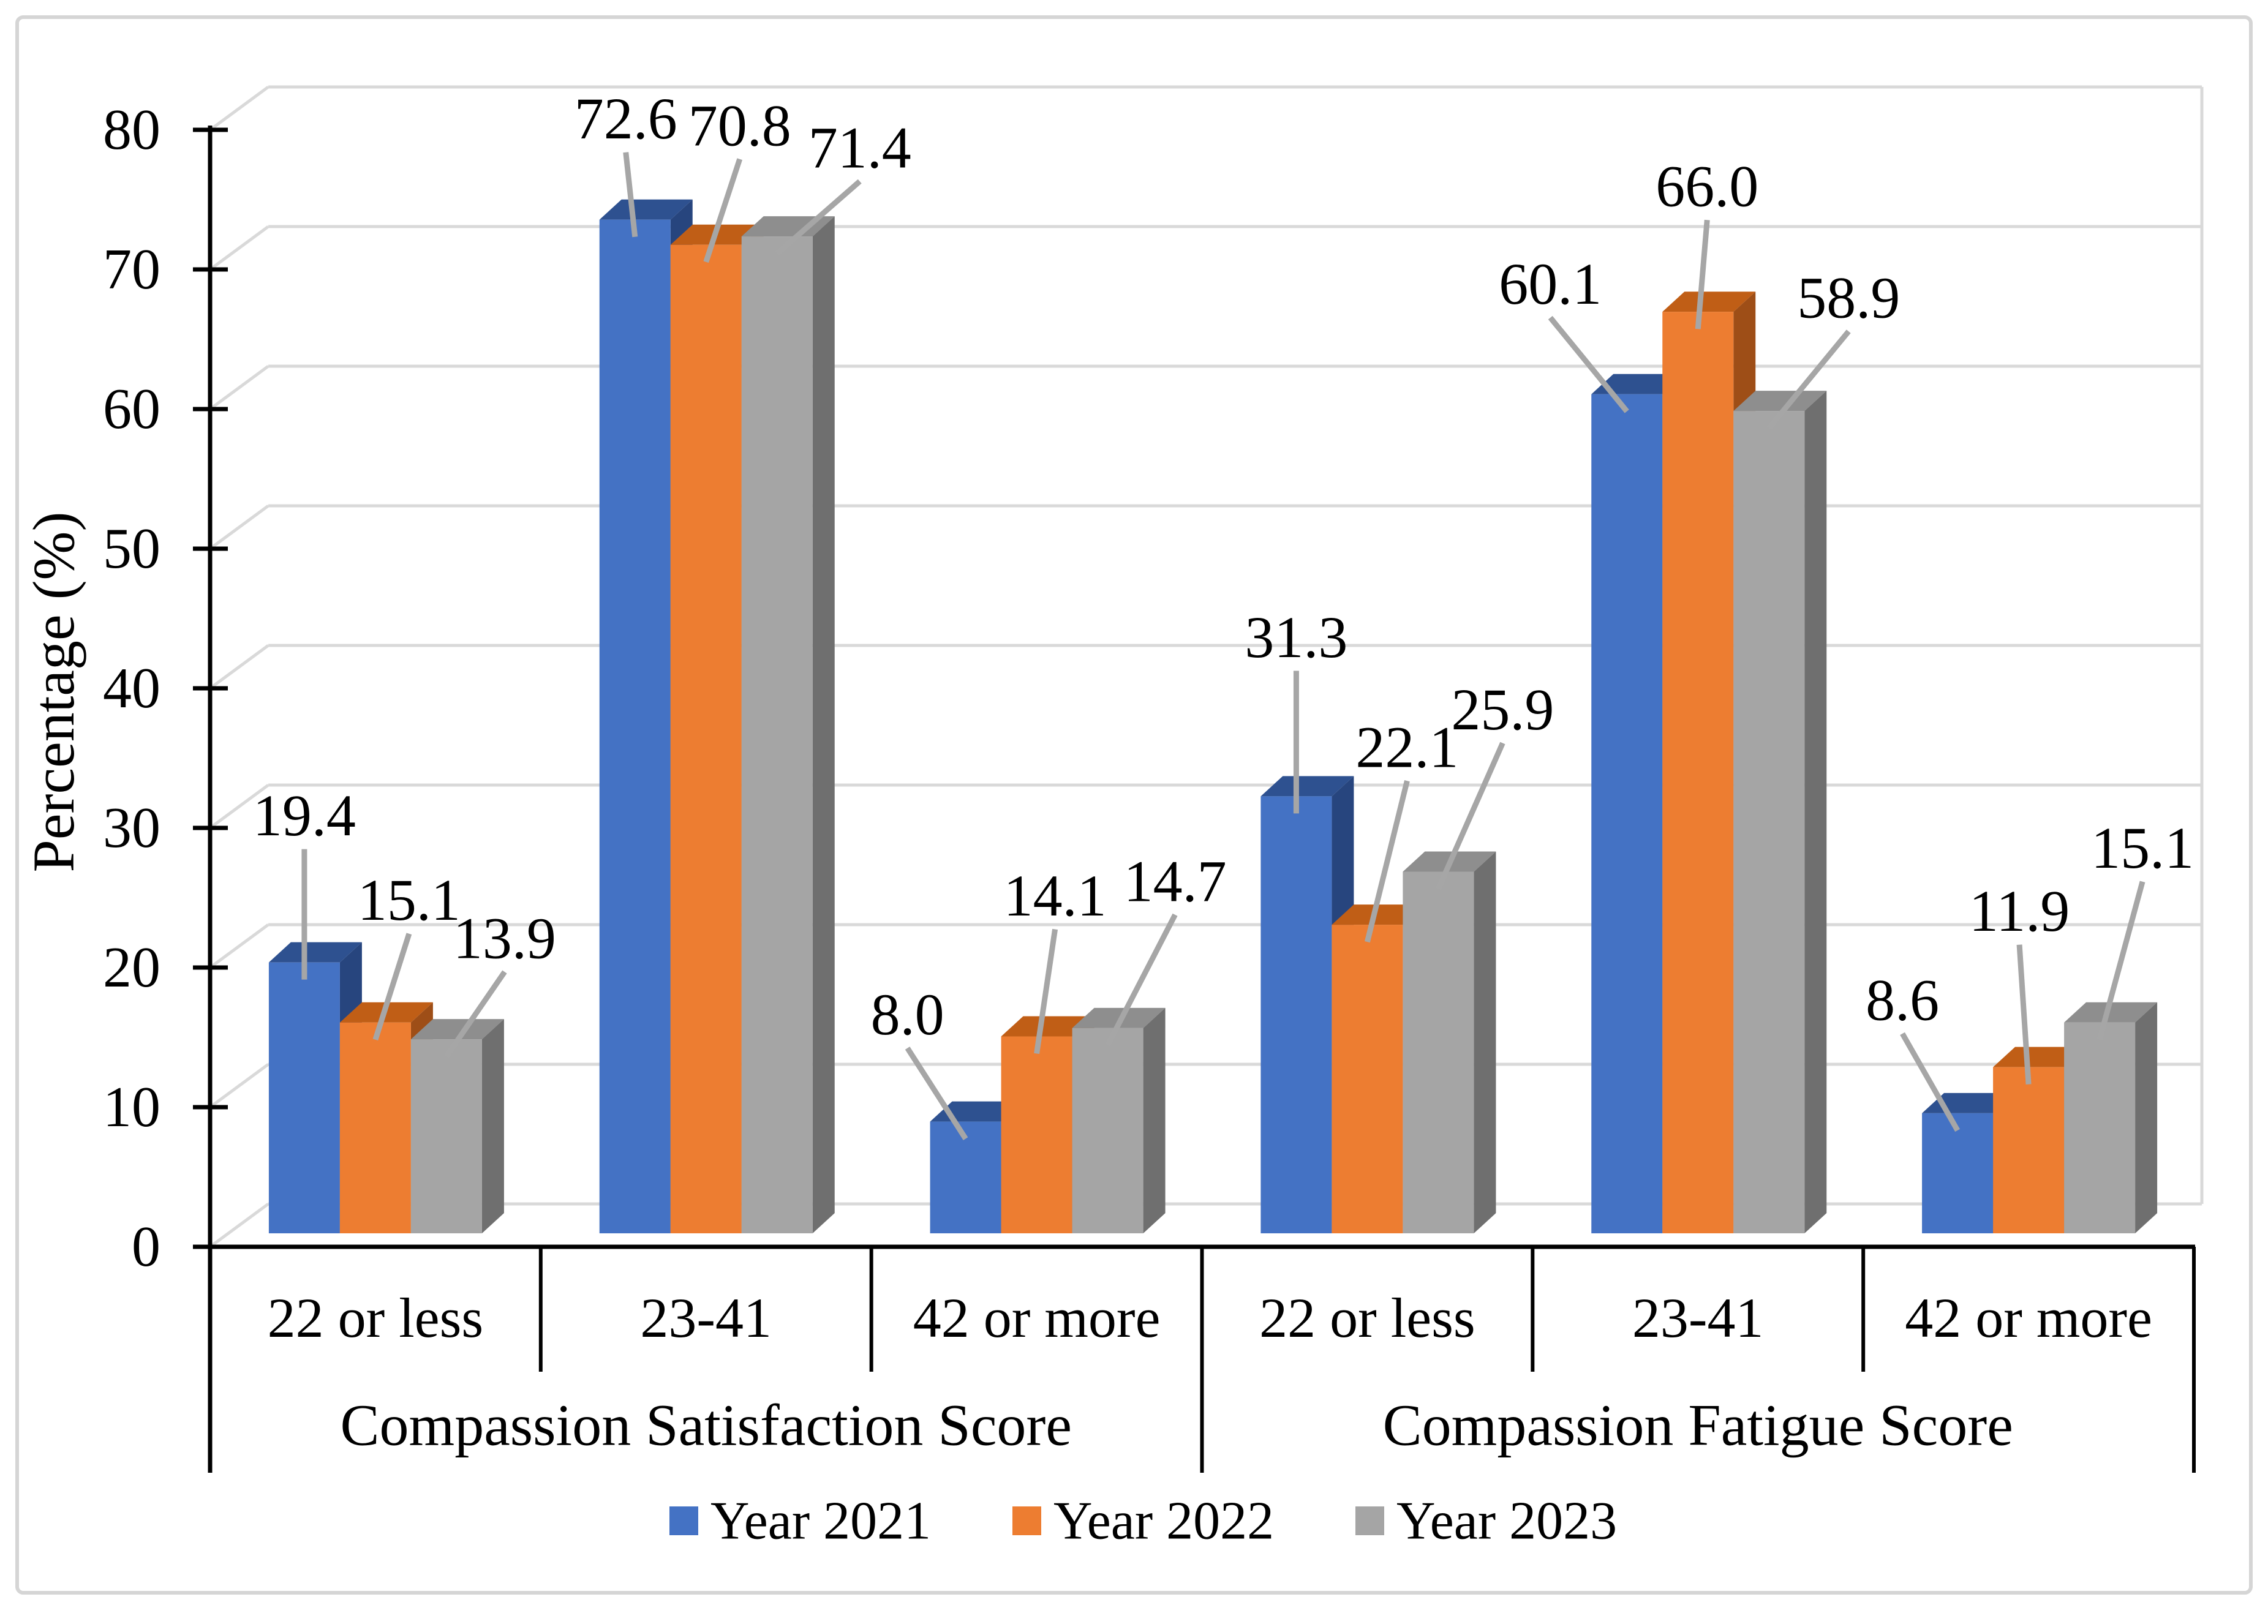  I want to click on data-label: 58.9, so click(1848, 298).